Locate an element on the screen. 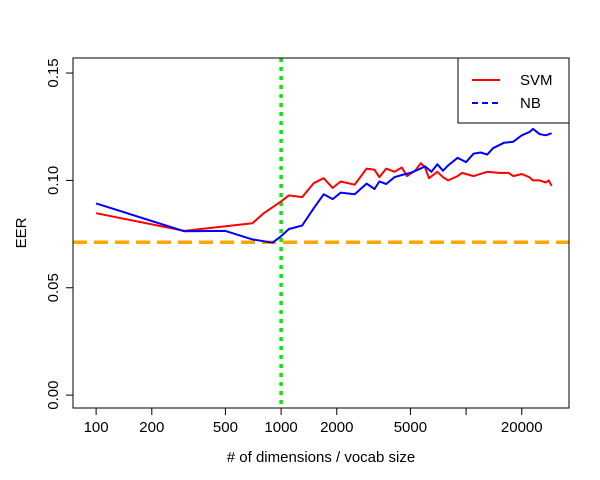  x-tick-label: 20000 is located at coordinates (522, 427).